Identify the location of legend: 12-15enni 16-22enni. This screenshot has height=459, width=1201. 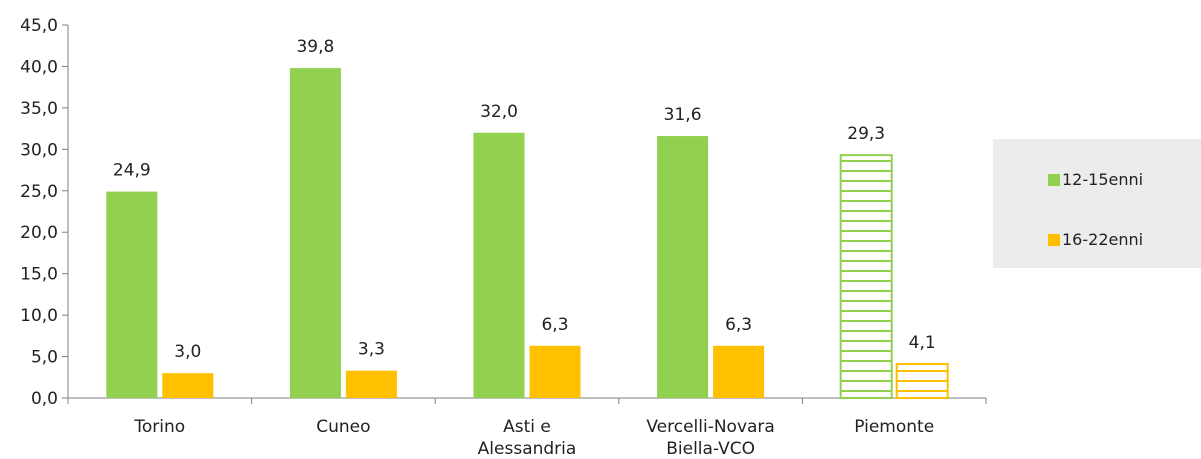
(1097, 203).